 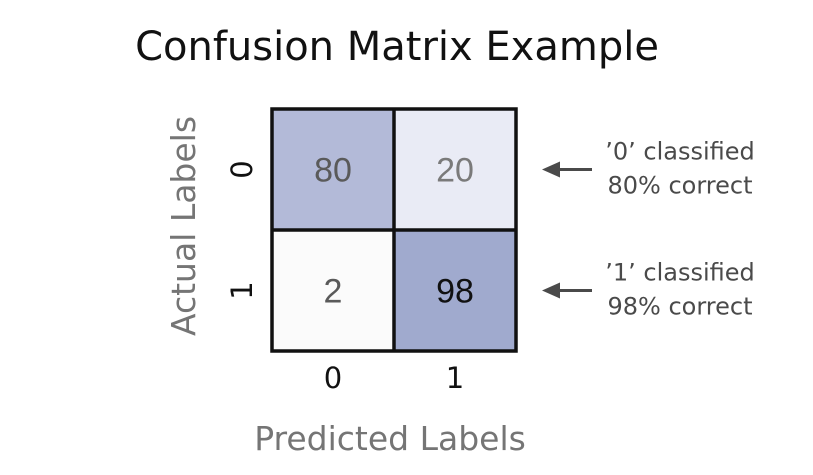 What do you see at coordinates (333, 378) in the screenshot?
I see `x-tick-label-0: 0` at bounding box center [333, 378].